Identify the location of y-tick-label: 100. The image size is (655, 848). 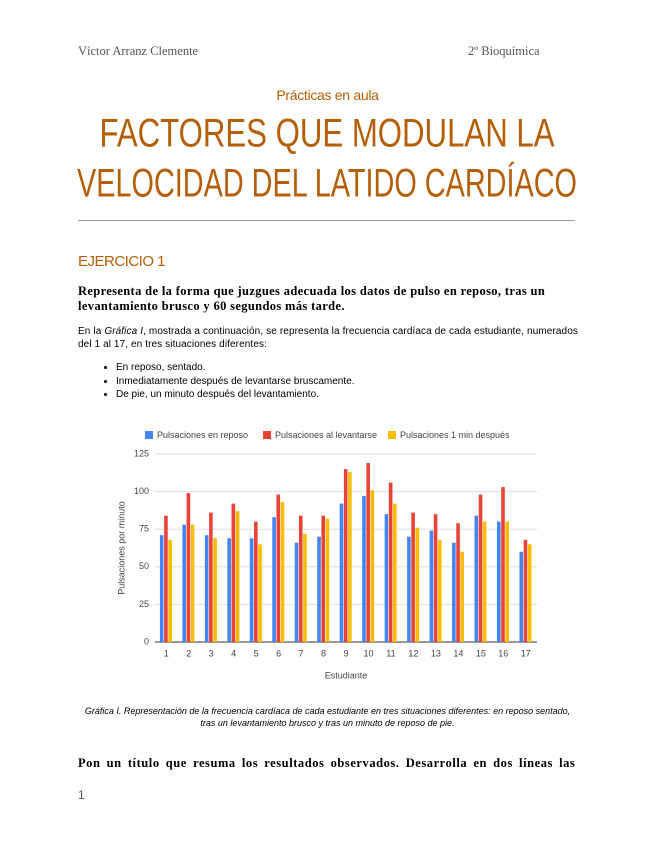
(141, 491).